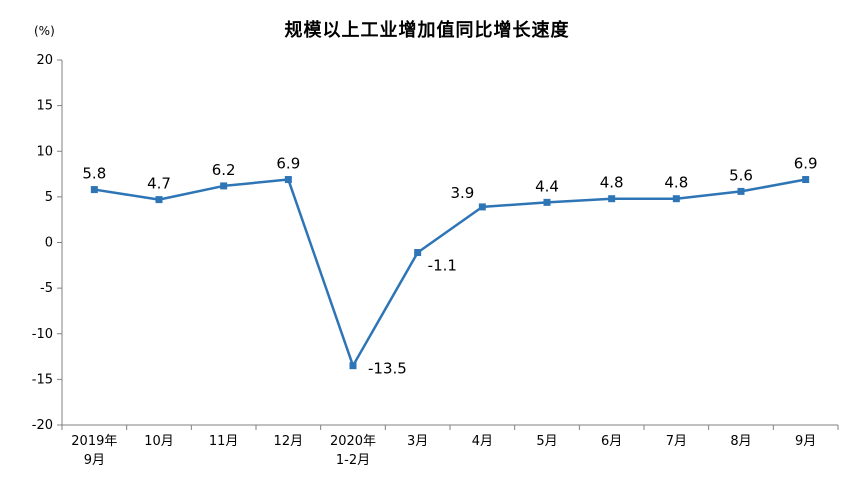  What do you see at coordinates (224, 441) in the screenshot?
I see `x-axis-category-label: 11月` at bounding box center [224, 441].